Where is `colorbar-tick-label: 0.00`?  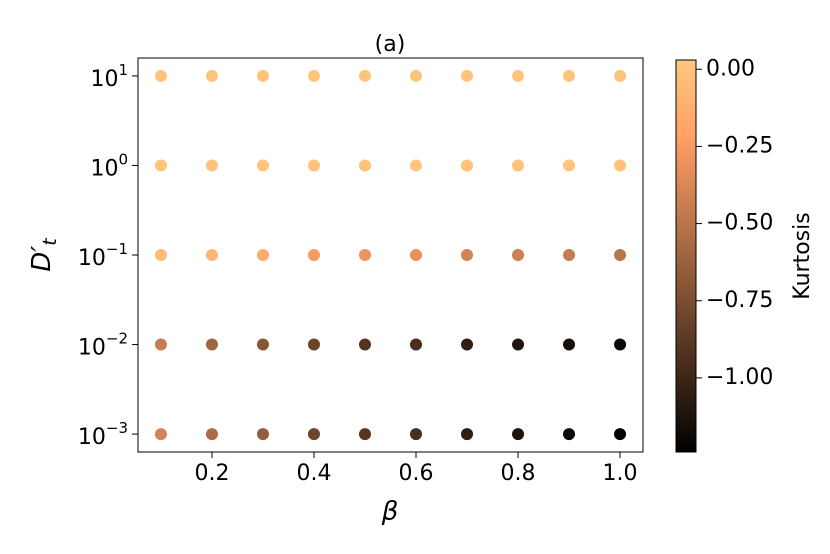
colorbar-tick-label: 0.00 is located at coordinates (730, 68).